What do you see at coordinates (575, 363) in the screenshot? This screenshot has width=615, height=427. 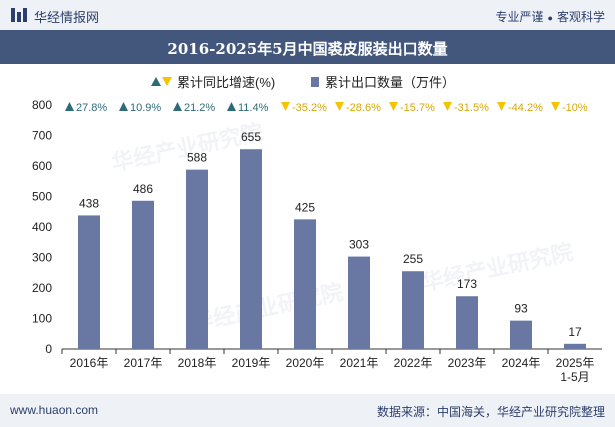 I see `x-tick-label: 2025年` at bounding box center [575, 363].